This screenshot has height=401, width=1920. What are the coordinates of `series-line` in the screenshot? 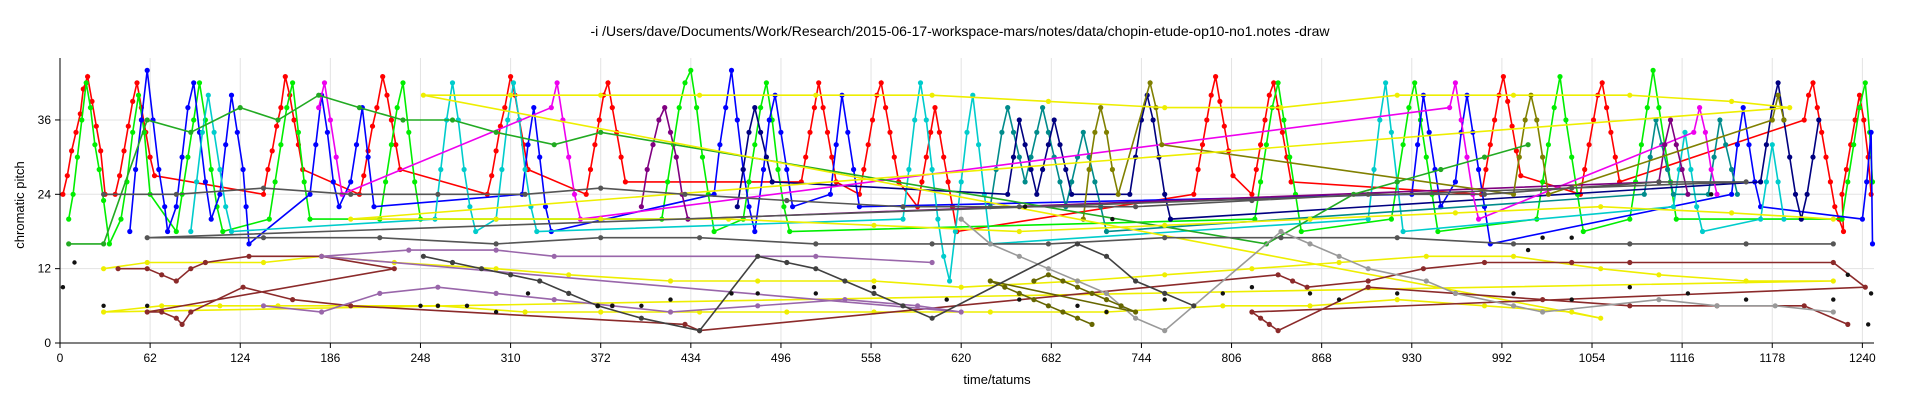 It's located at (612, 281).